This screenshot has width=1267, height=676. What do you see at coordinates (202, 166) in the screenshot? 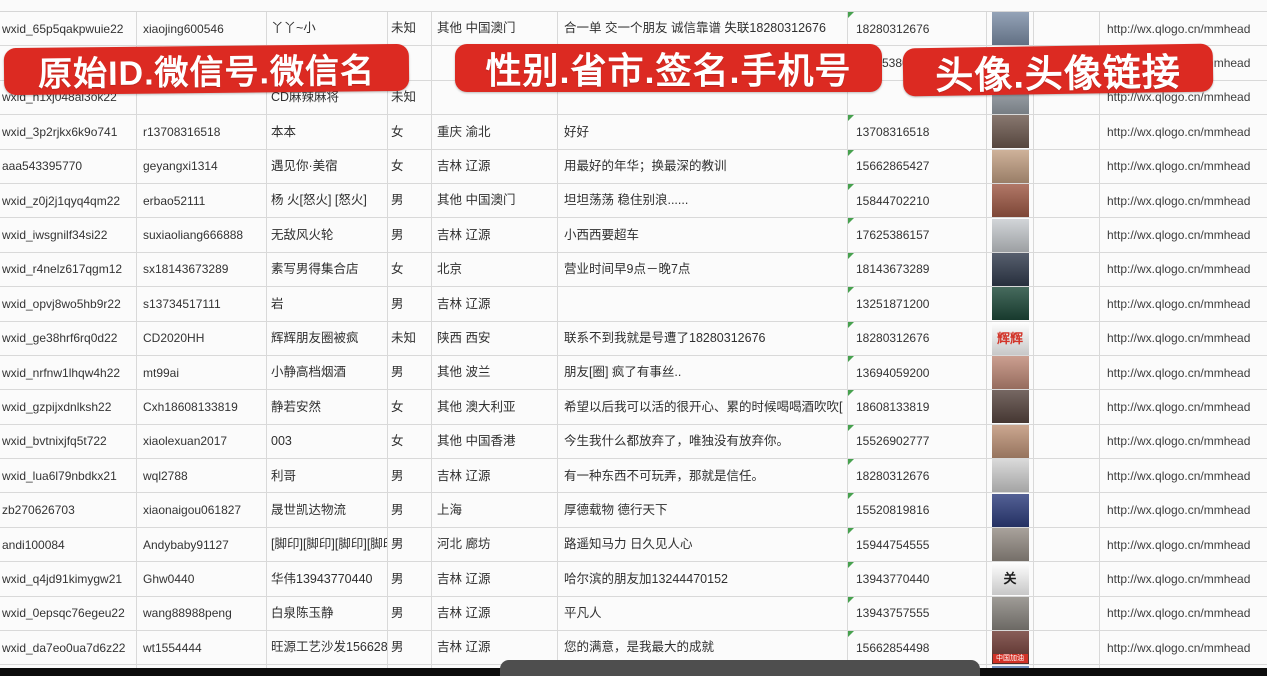
I see `cell-wechat-account: geyangxi1314` at bounding box center [202, 166].